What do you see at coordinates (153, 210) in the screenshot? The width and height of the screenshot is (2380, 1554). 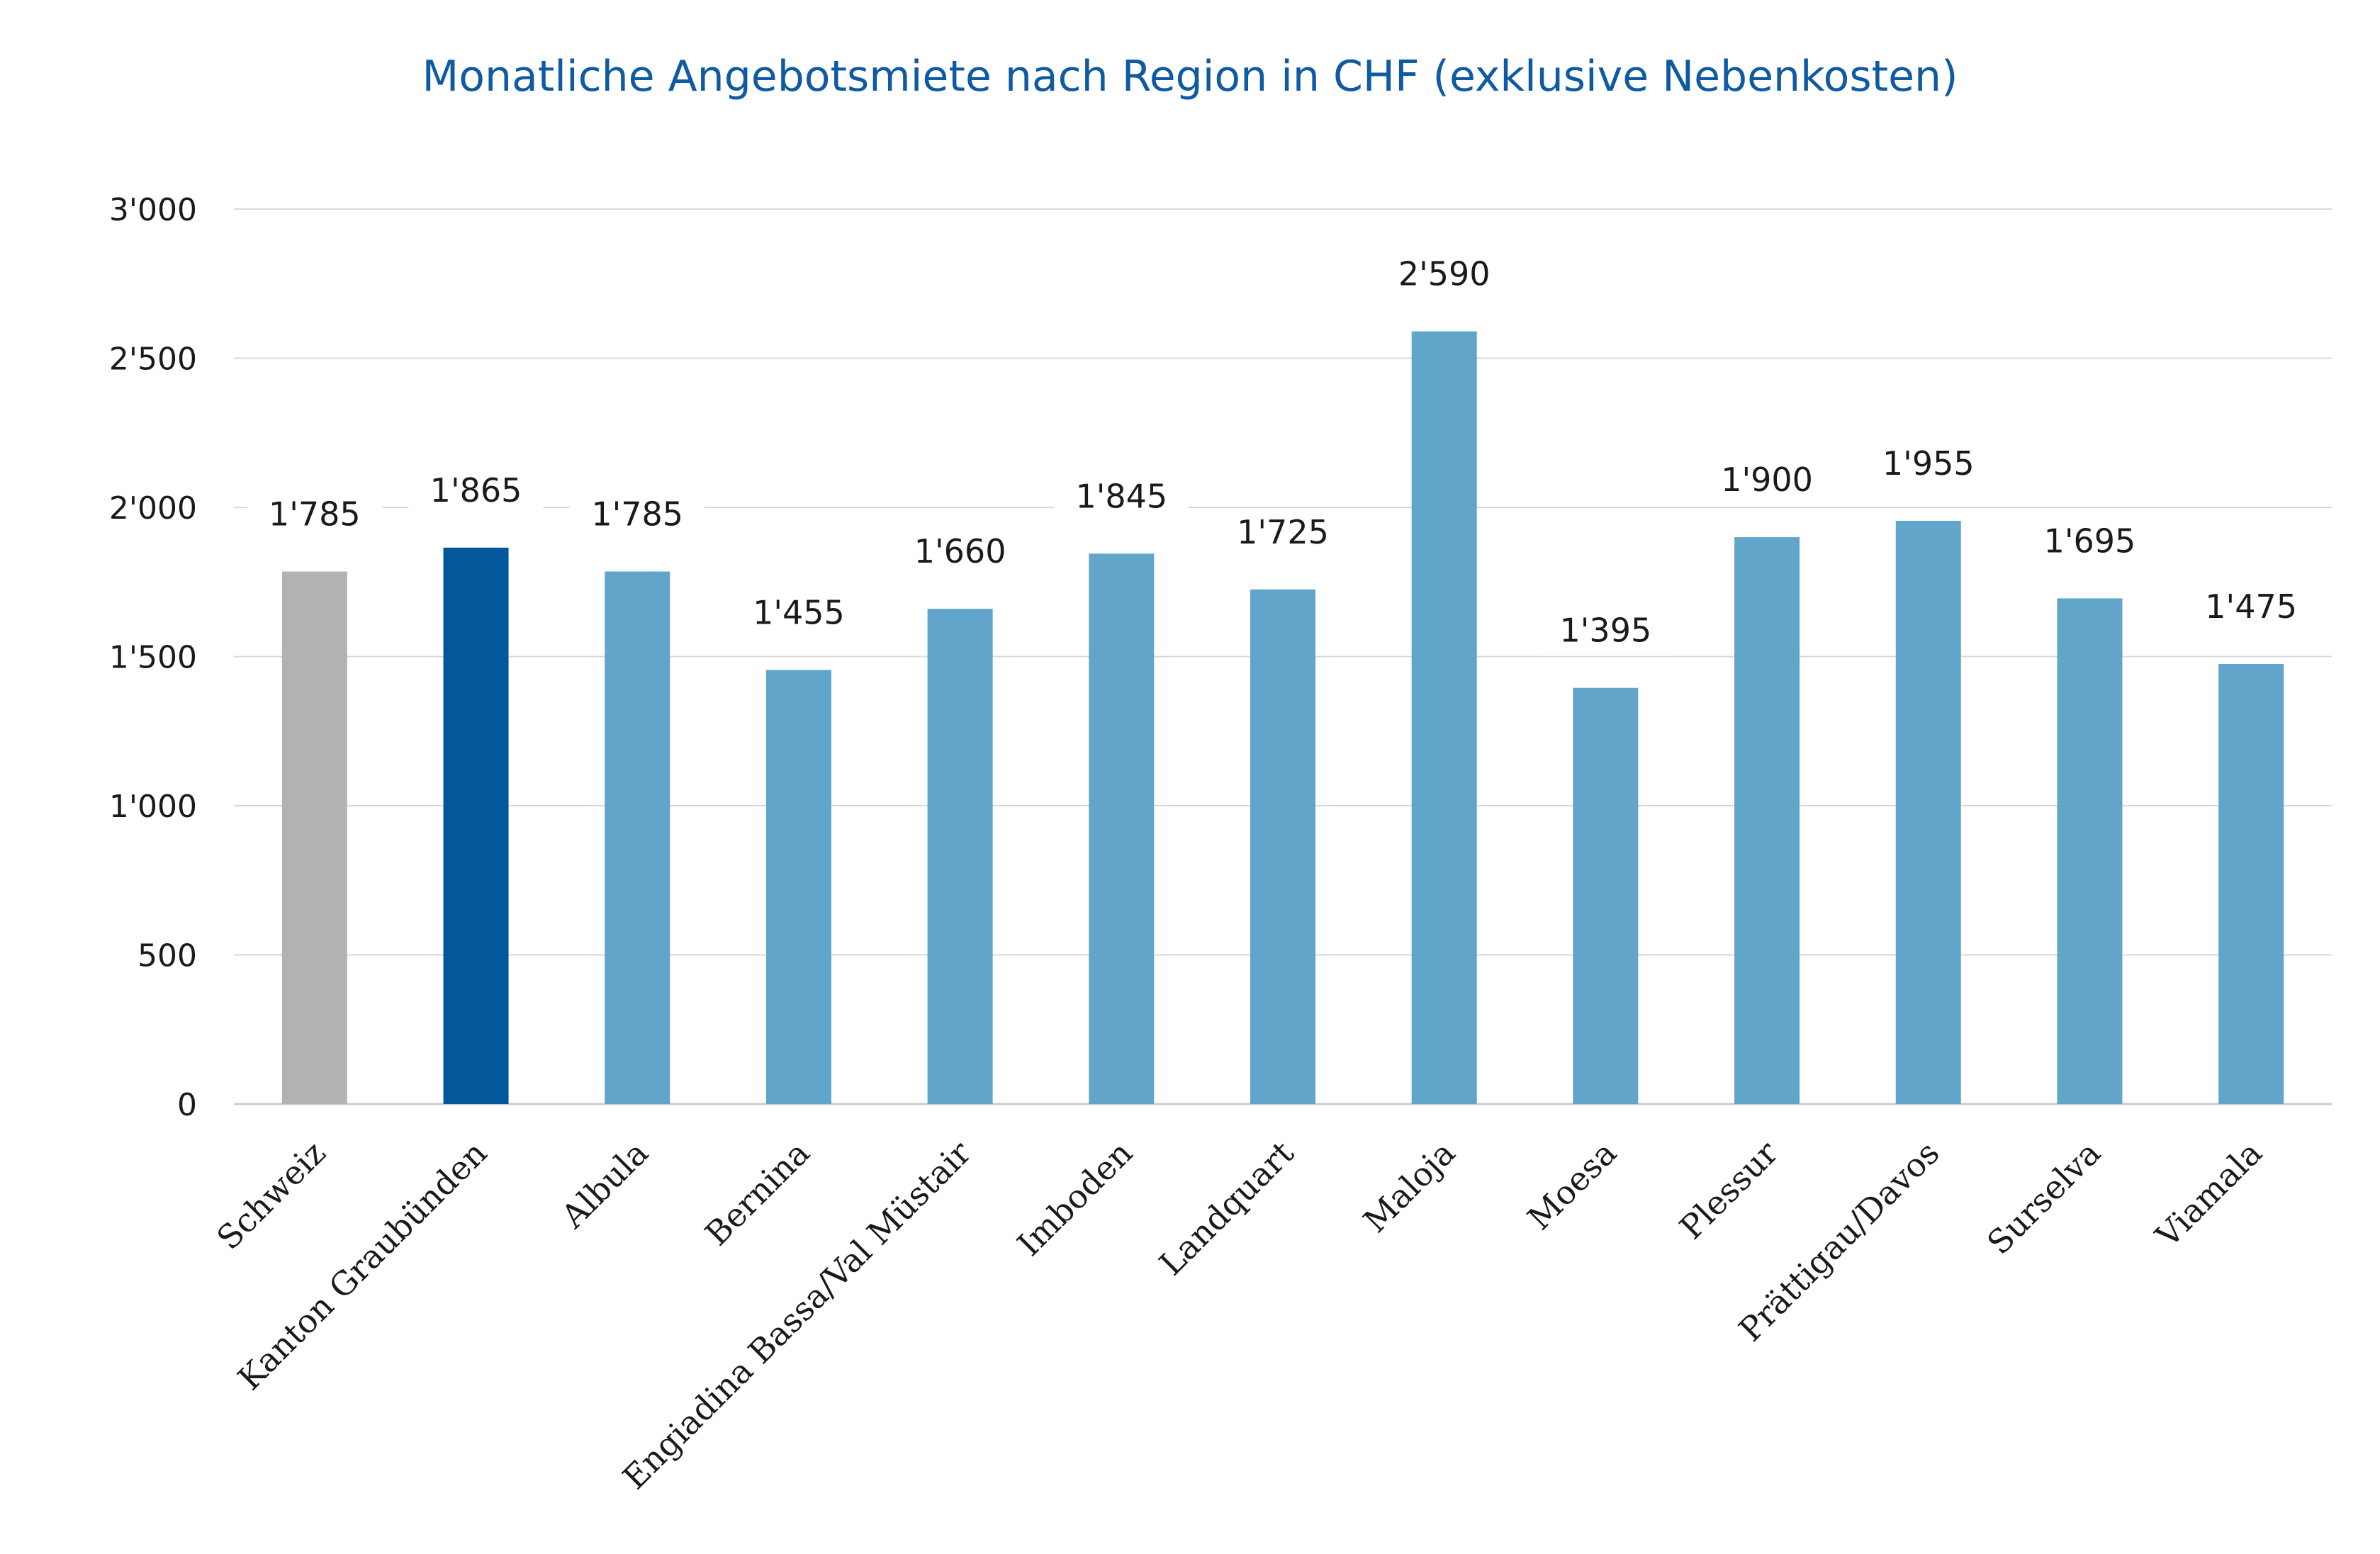 I see `y-tick-label: 3'000` at bounding box center [153, 210].